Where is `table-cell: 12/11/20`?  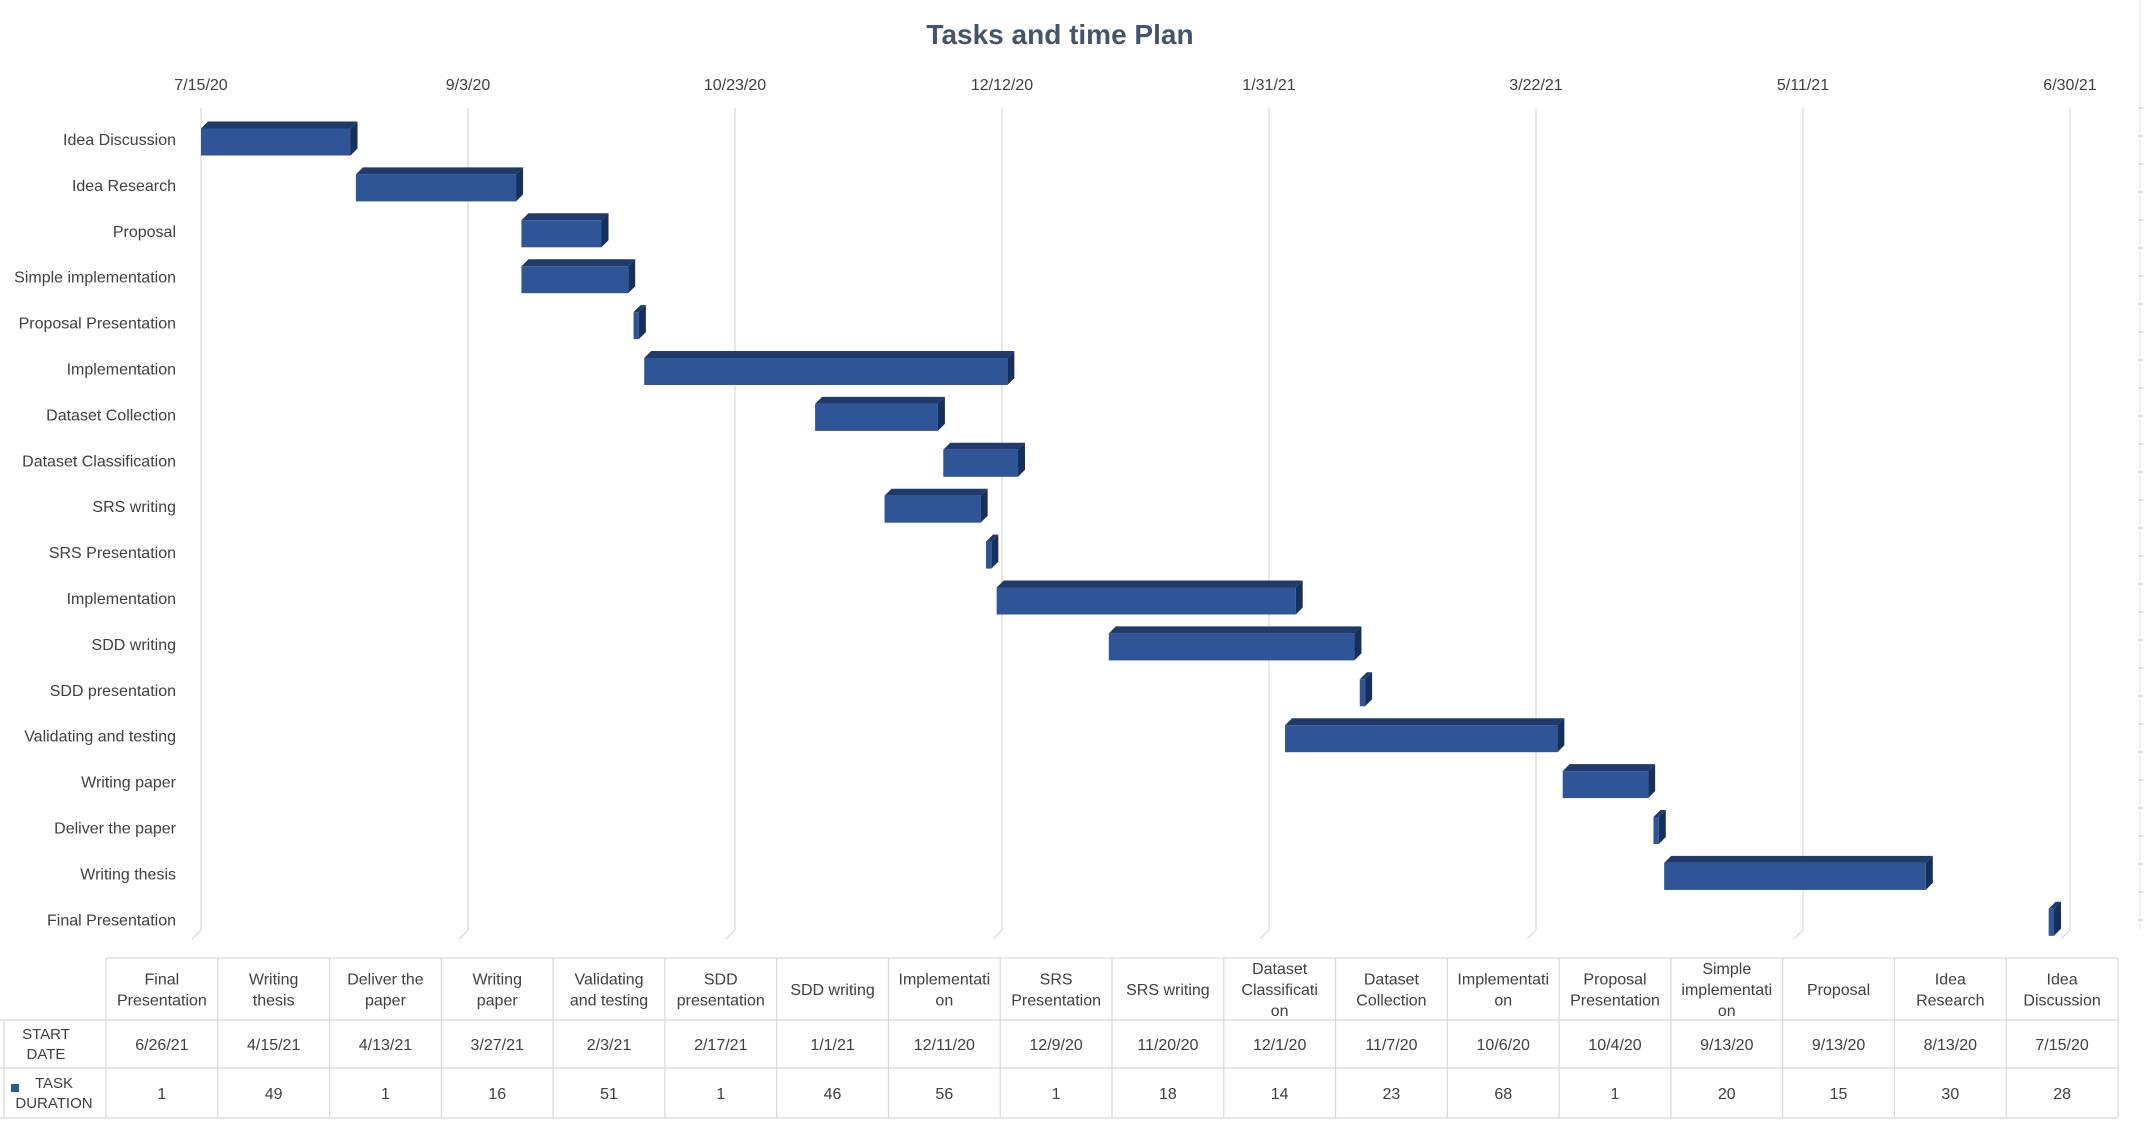 table-cell: 12/11/20 is located at coordinates (944, 1045).